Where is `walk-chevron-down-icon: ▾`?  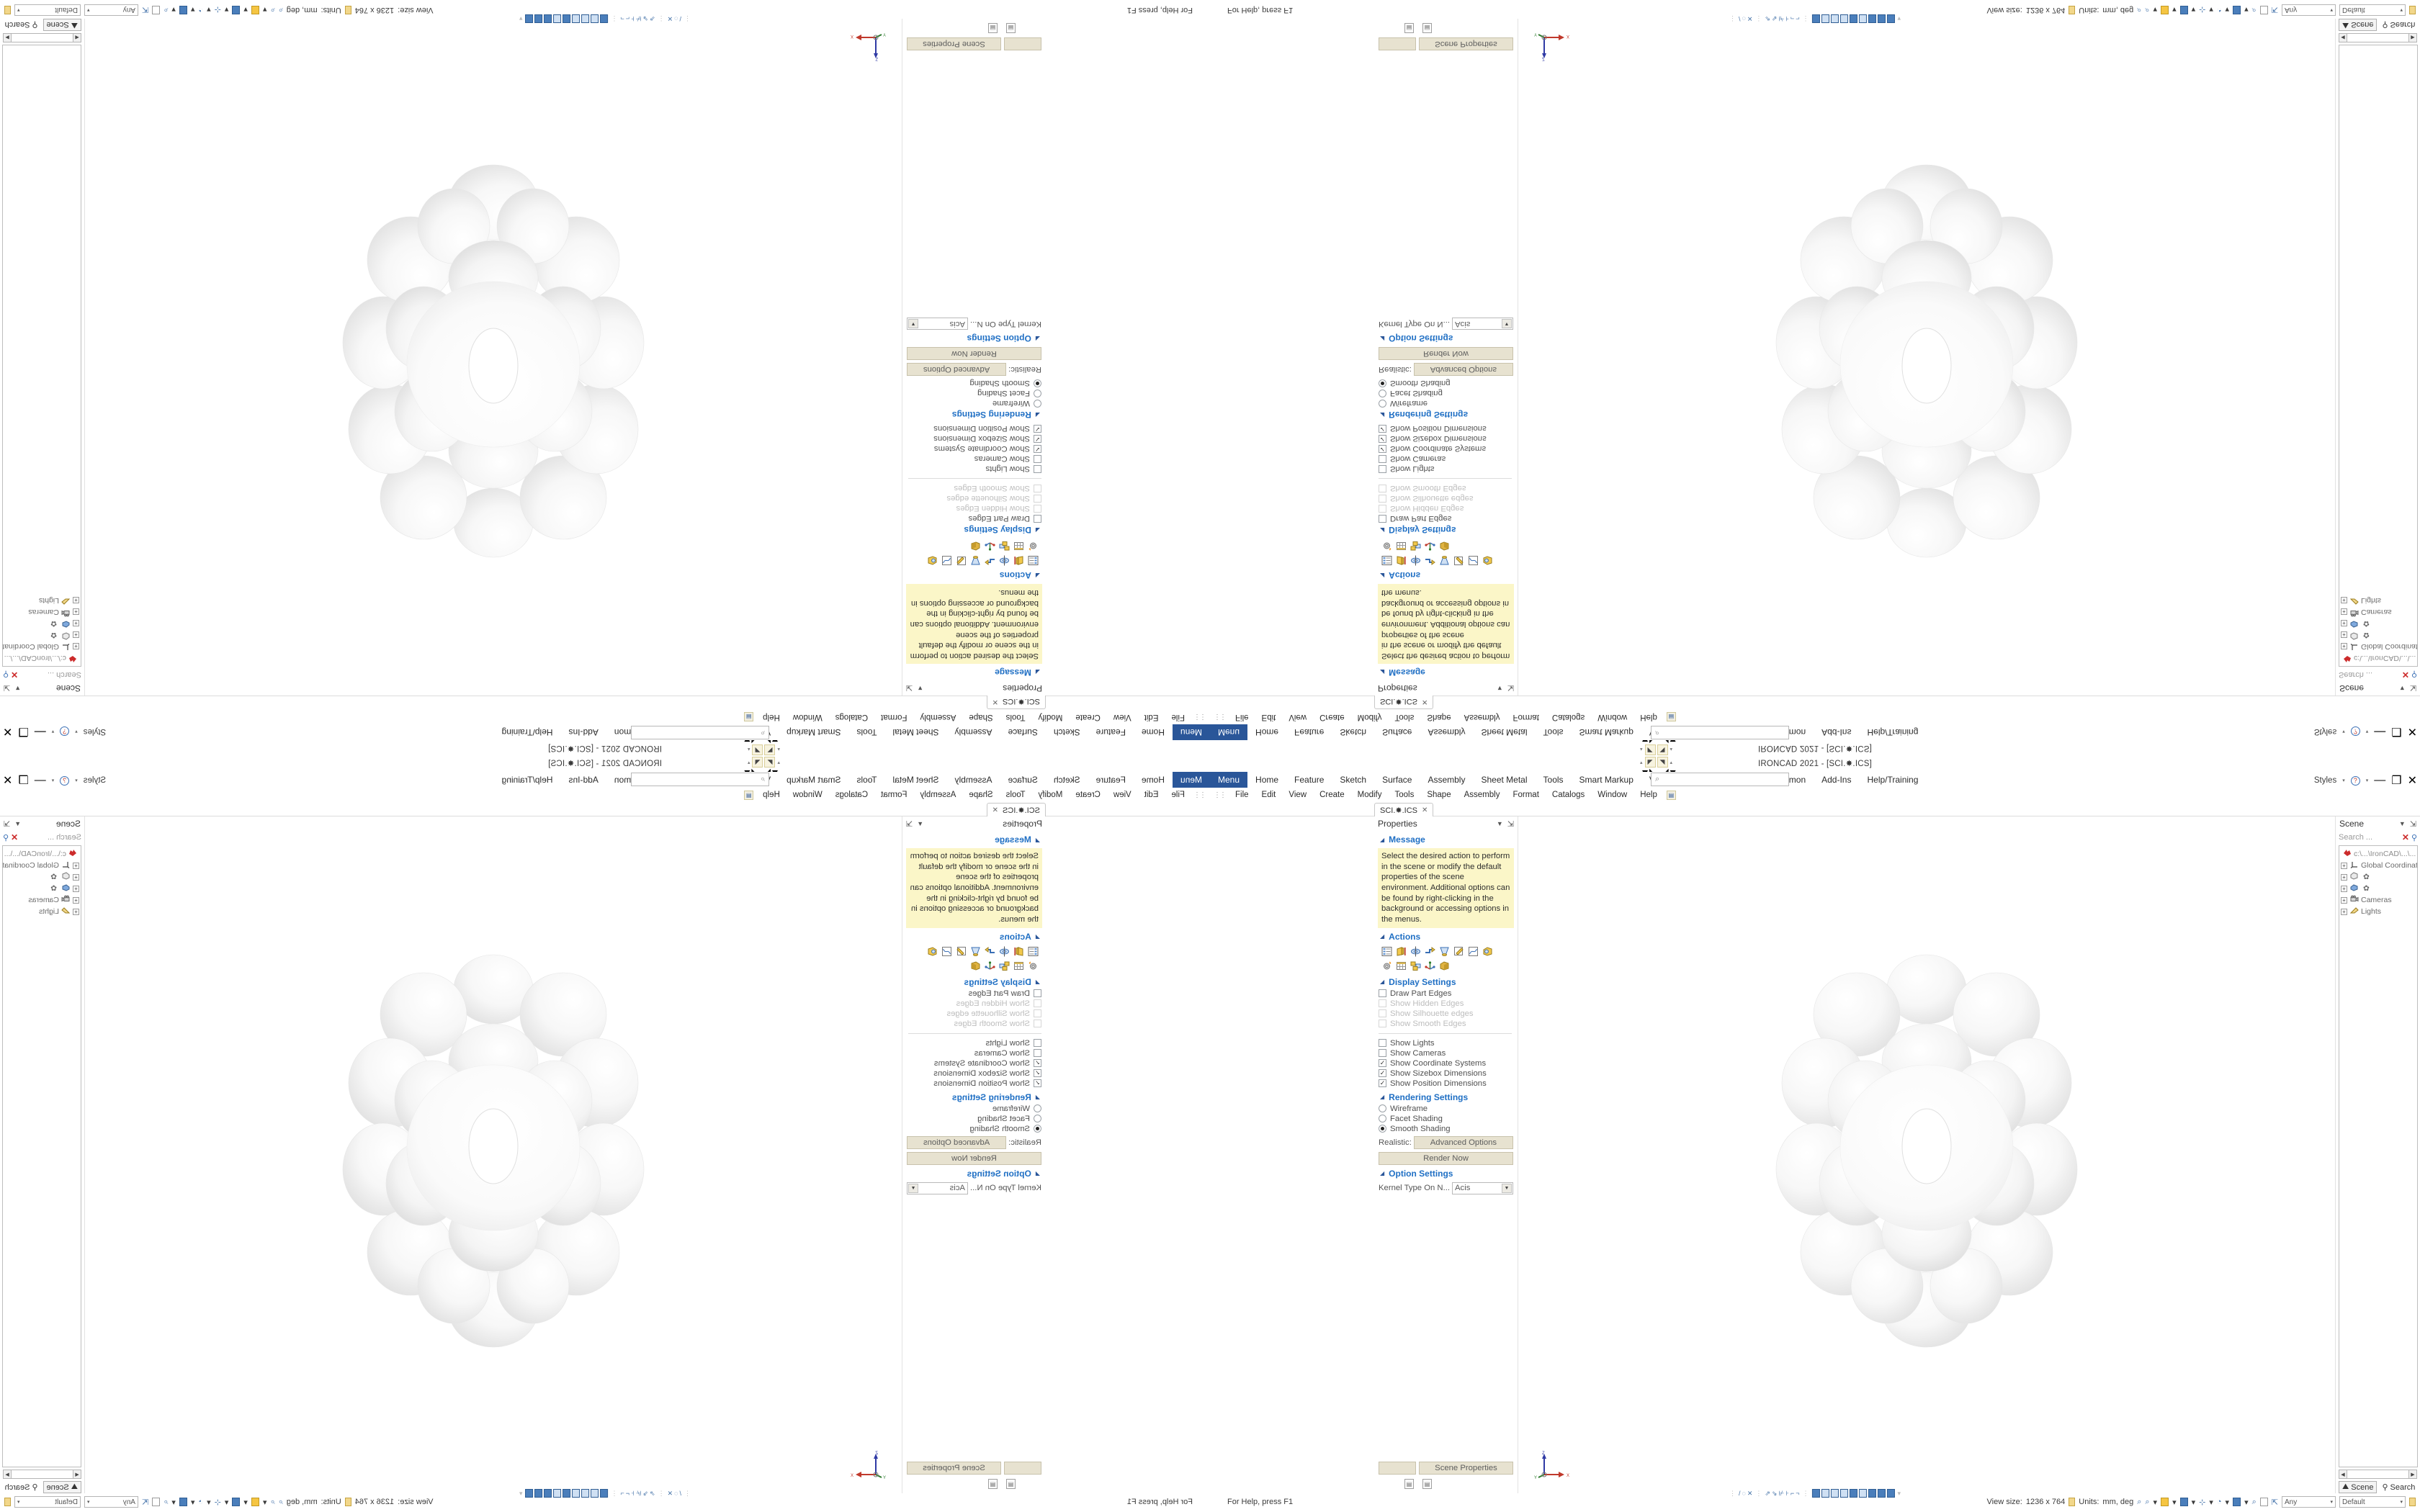 walk-chevron-down-icon: ▾ is located at coordinates (192, 9).